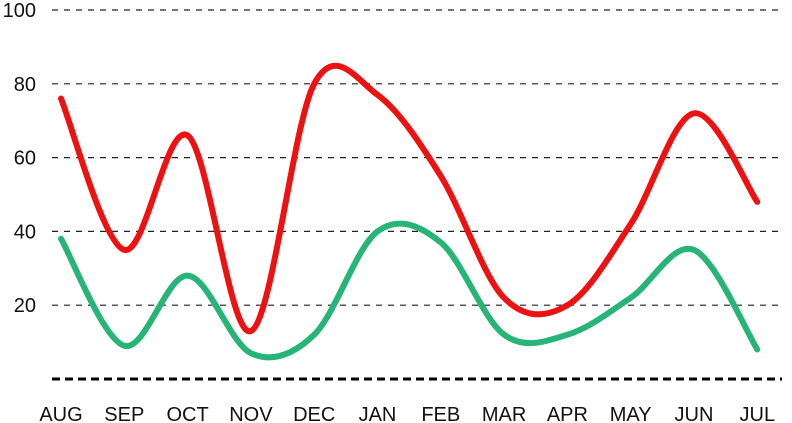  What do you see at coordinates (251, 413) in the screenshot?
I see `x-tick-label: NOV` at bounding box center [251, 413].